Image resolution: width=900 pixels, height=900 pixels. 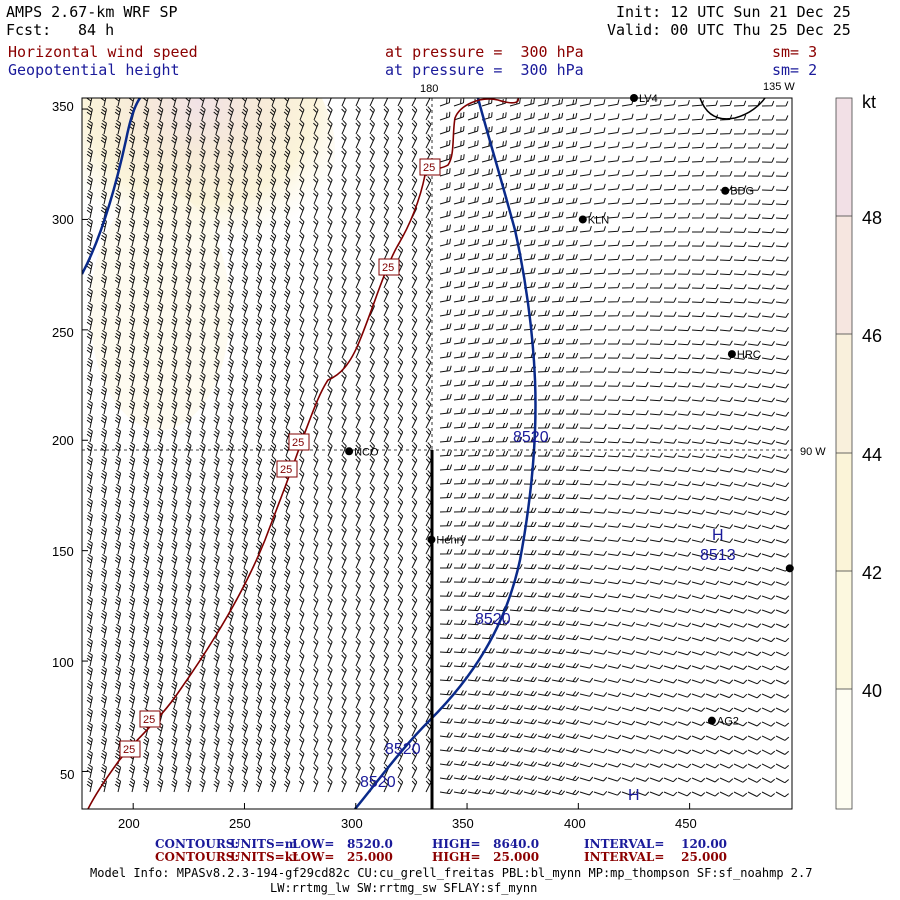 I want to click on station-marker, so click(x=731, y=354).